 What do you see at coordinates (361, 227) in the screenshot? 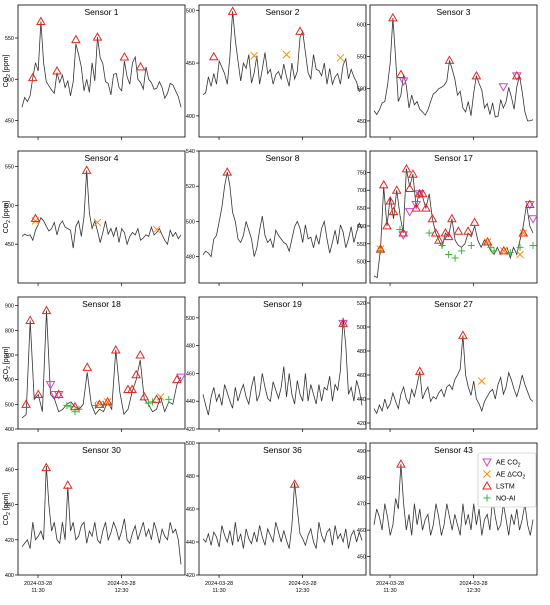
I see `y-tick-label: 600` at bounding box center [361, 227].